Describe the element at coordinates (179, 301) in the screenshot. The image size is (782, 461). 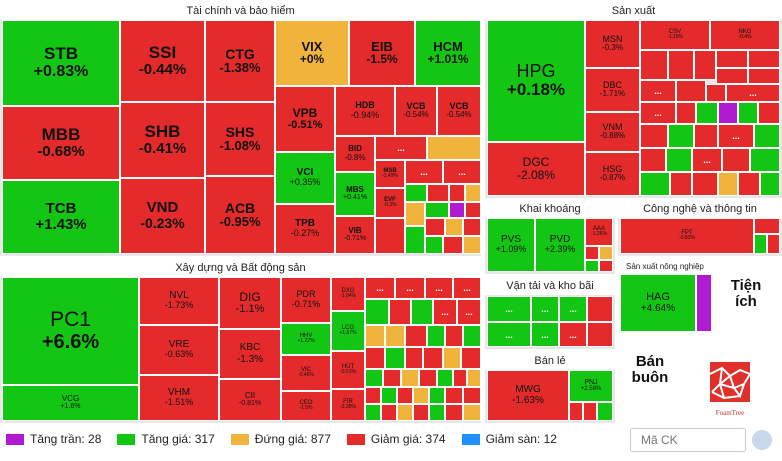
I see `stock-tile-nvl: NVL -1.73%` at that location.